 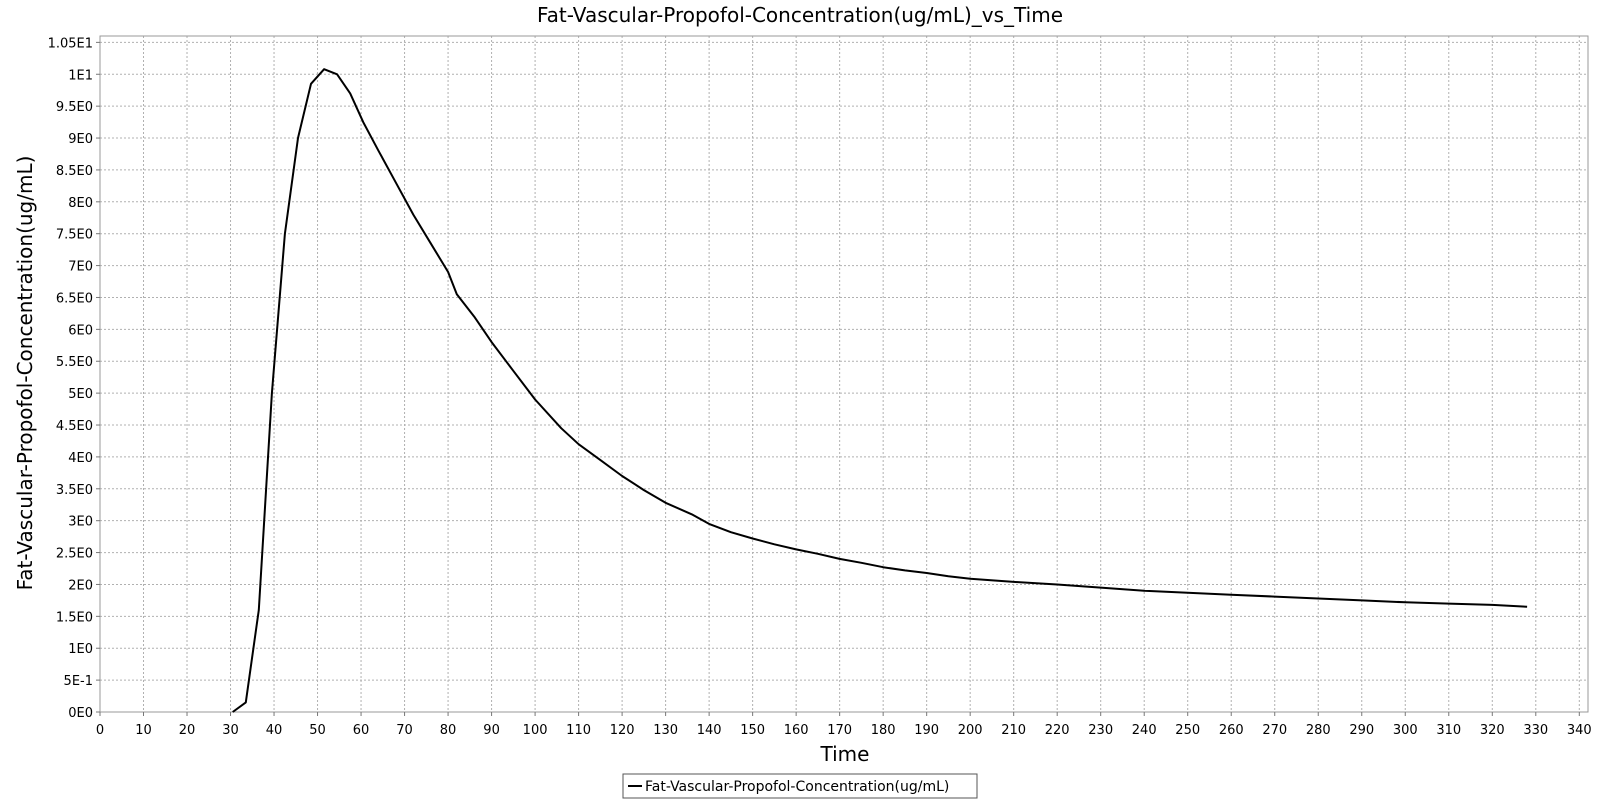 What do you see at coordinates (74, 426) in the screenshot?
I see `y-tick-label: 4.5E0` at bounding box center [74, 426].